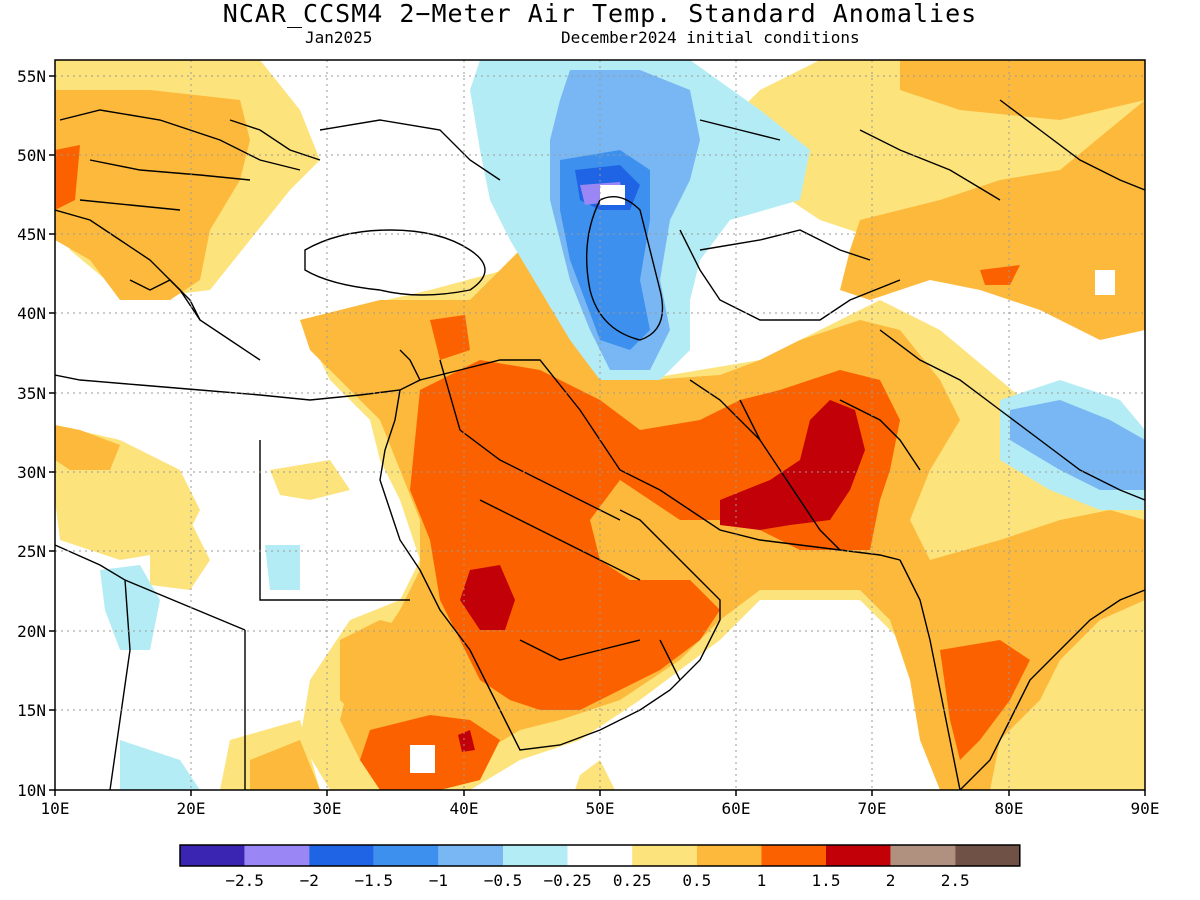  Describe the element at coordinates (955, 880) in the screenshot. I see `colorbar-label: 2.5` at that location.